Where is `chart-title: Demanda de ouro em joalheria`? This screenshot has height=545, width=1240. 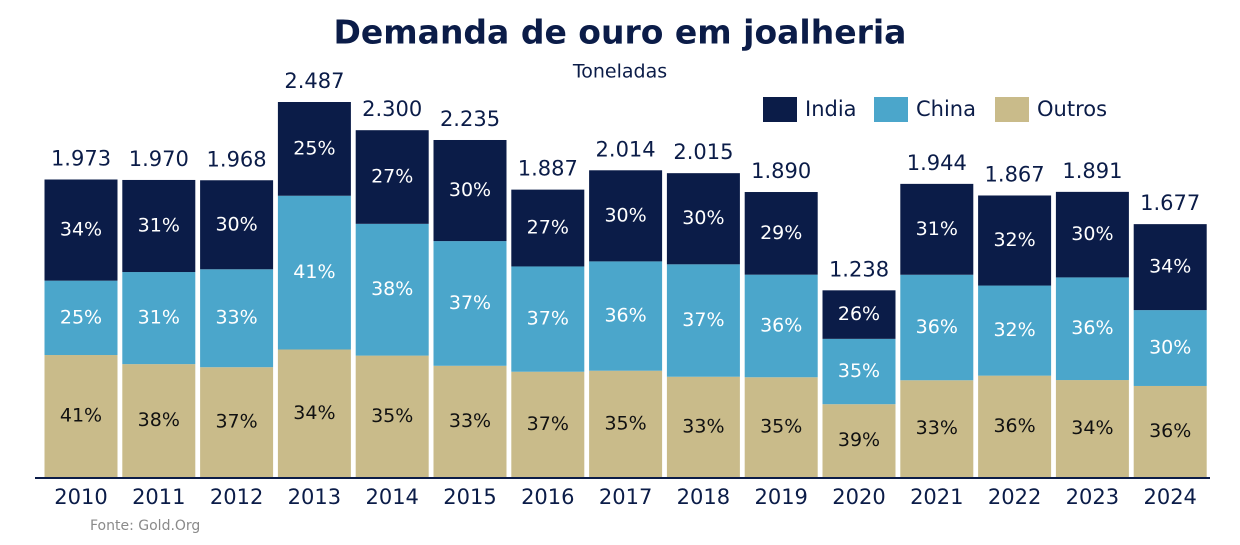 chart-title: Demanda de ouro em joalheria is located at coordinates (620, 32).